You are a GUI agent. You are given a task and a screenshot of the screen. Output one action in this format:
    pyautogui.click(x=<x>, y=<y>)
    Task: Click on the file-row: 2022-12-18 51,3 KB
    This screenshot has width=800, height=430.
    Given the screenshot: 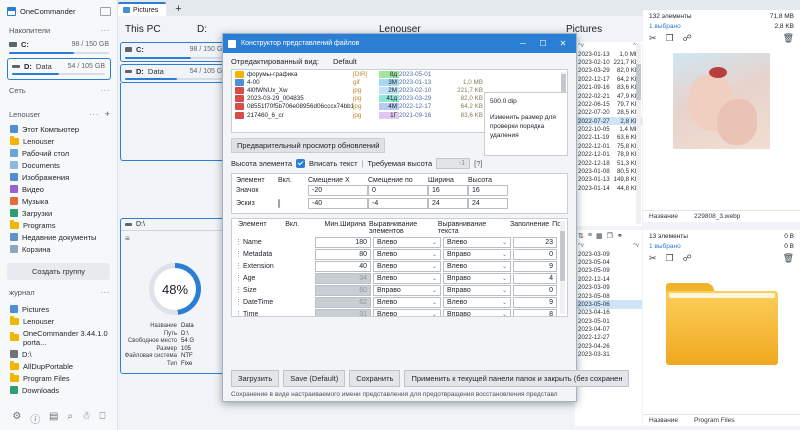 What is the action you would take?
    pyautogui.click(x=608, y=163)
    